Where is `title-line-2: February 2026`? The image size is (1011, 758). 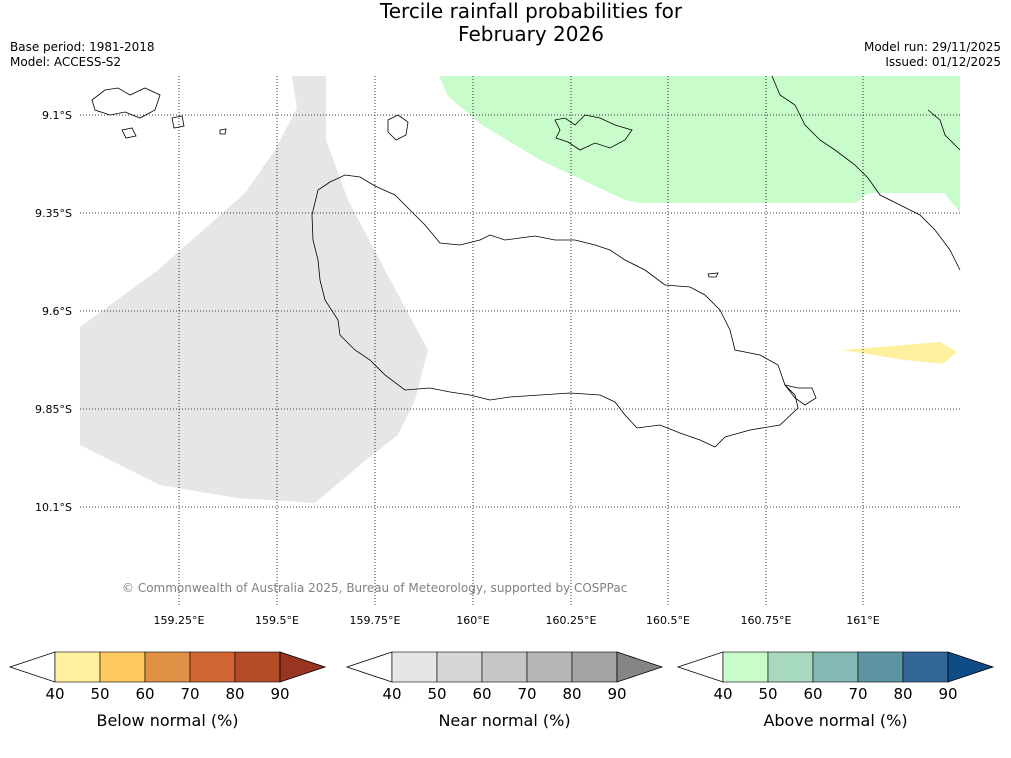 title-line-2: February 2026 is located at coordinates (531, 34).